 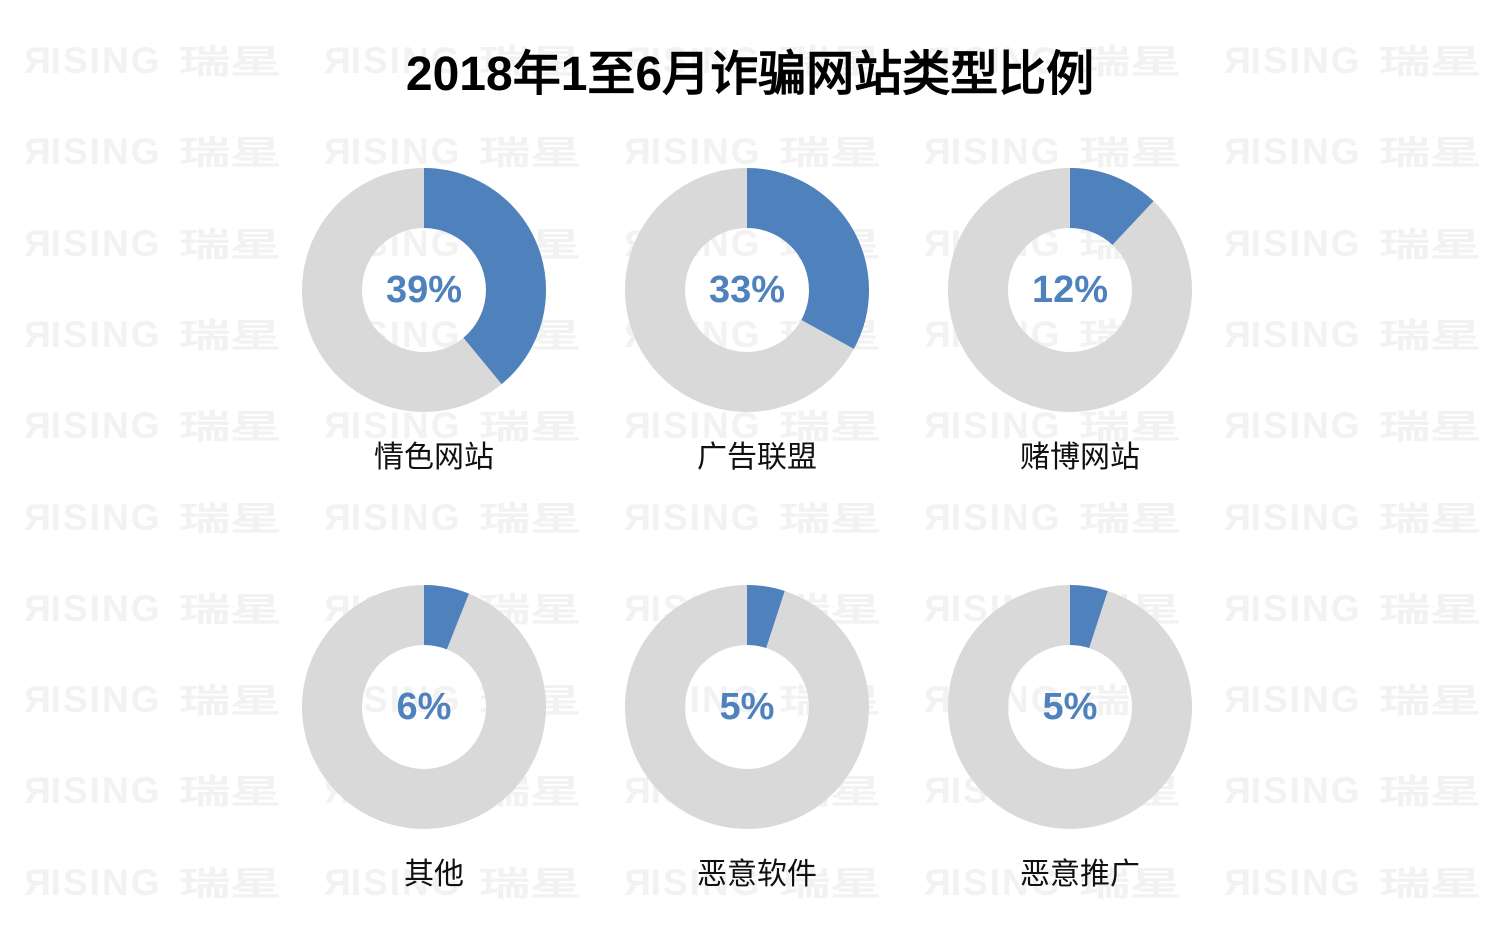 I want to click on donut-ring: 39%, so click(x=424, y=290).